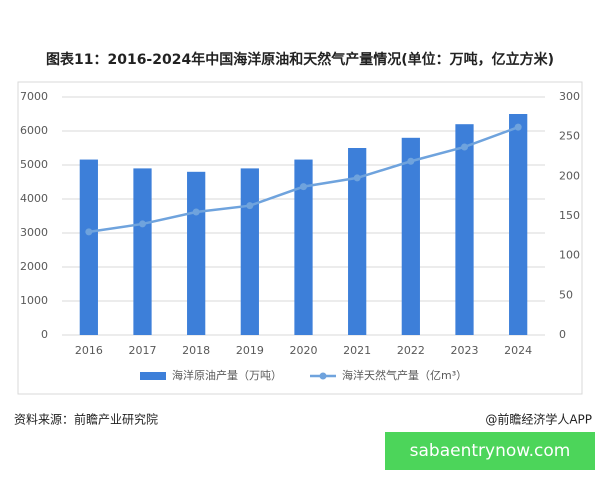 Image resolution: width=600 pixels, height=480 pixels. What do you see at coordinates (143, 350) in the screenshot?
I see `x-tick-label: 2017` at bounding box center [143, 350].